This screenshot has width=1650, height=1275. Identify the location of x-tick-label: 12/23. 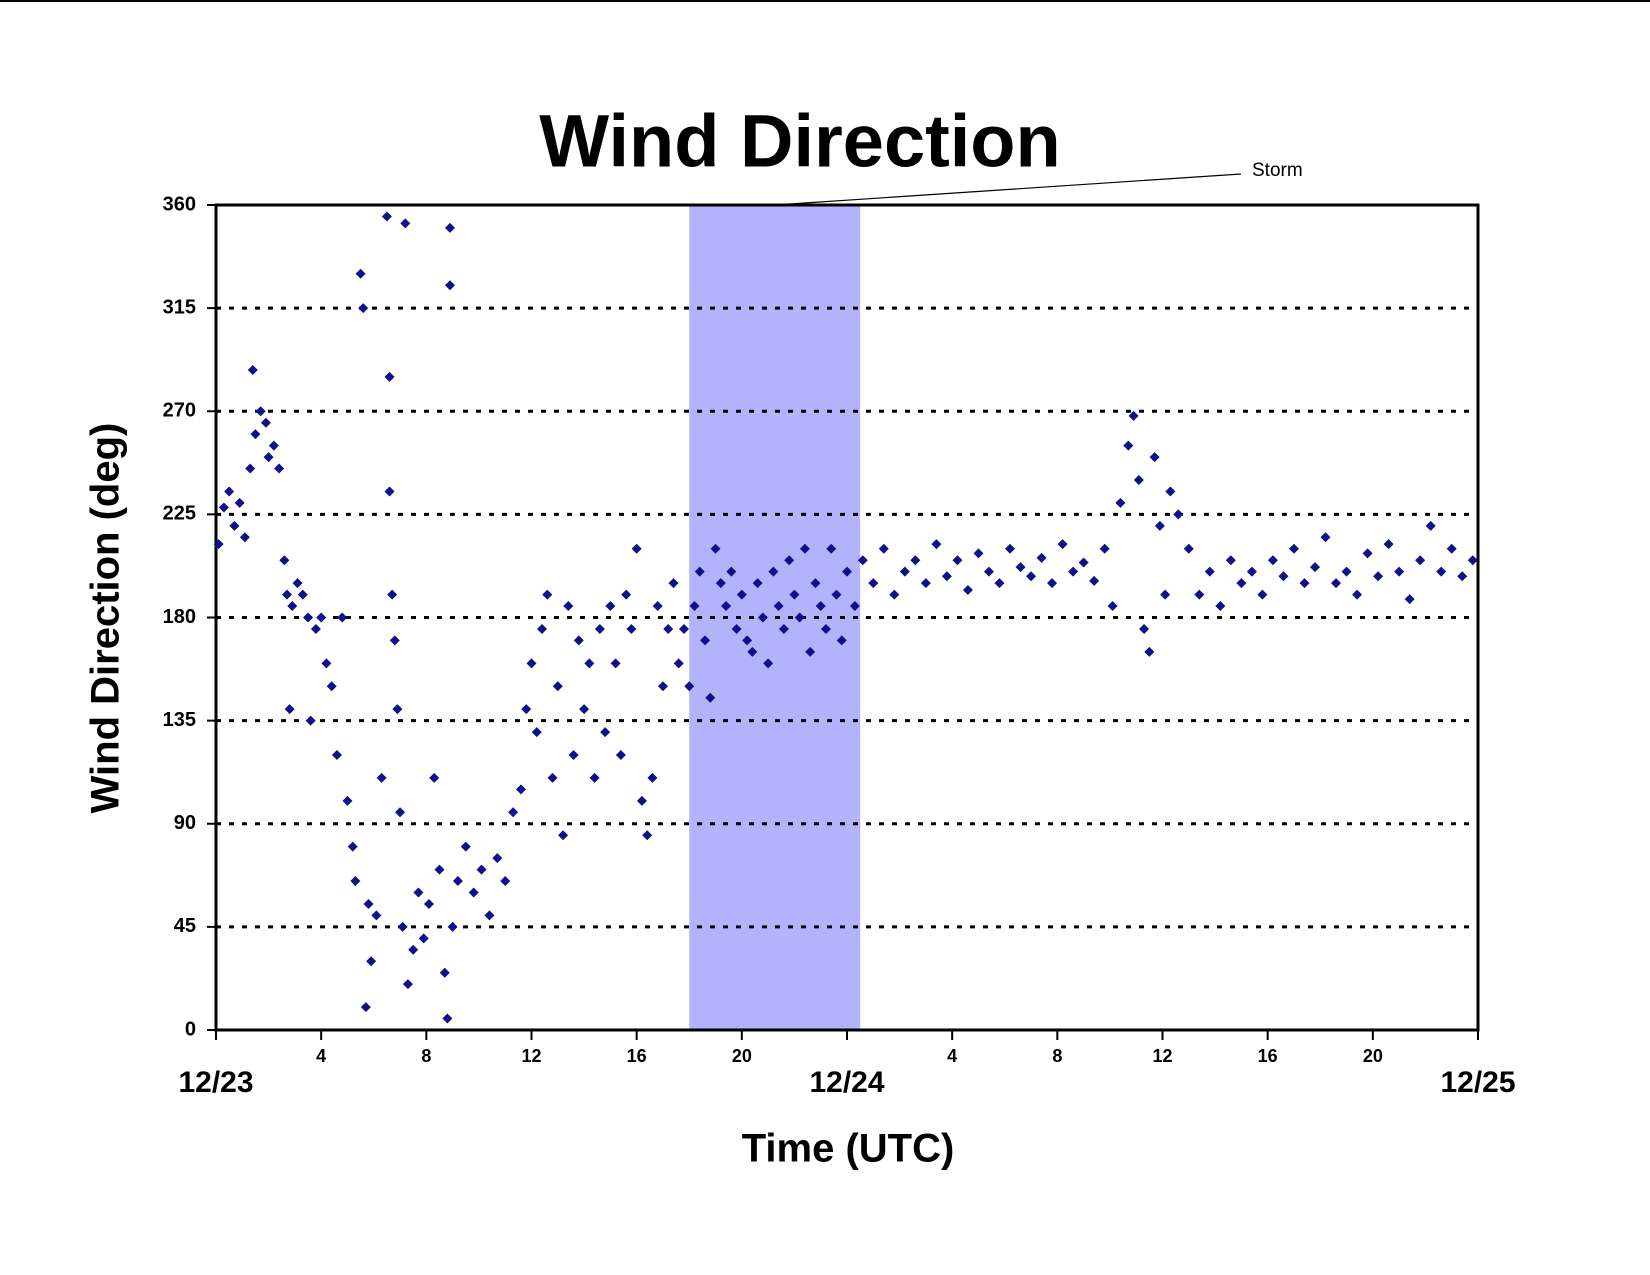
(215, 1082).